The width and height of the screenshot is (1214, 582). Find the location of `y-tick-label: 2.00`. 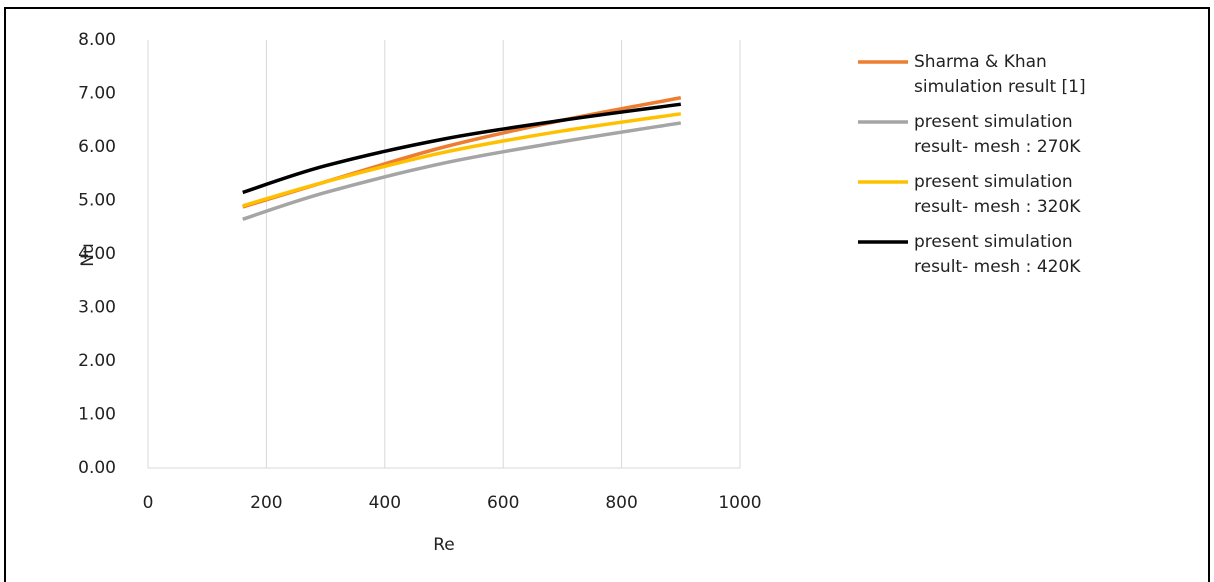

y-tick-label: 2.00 is located at coordinates (97, 361).